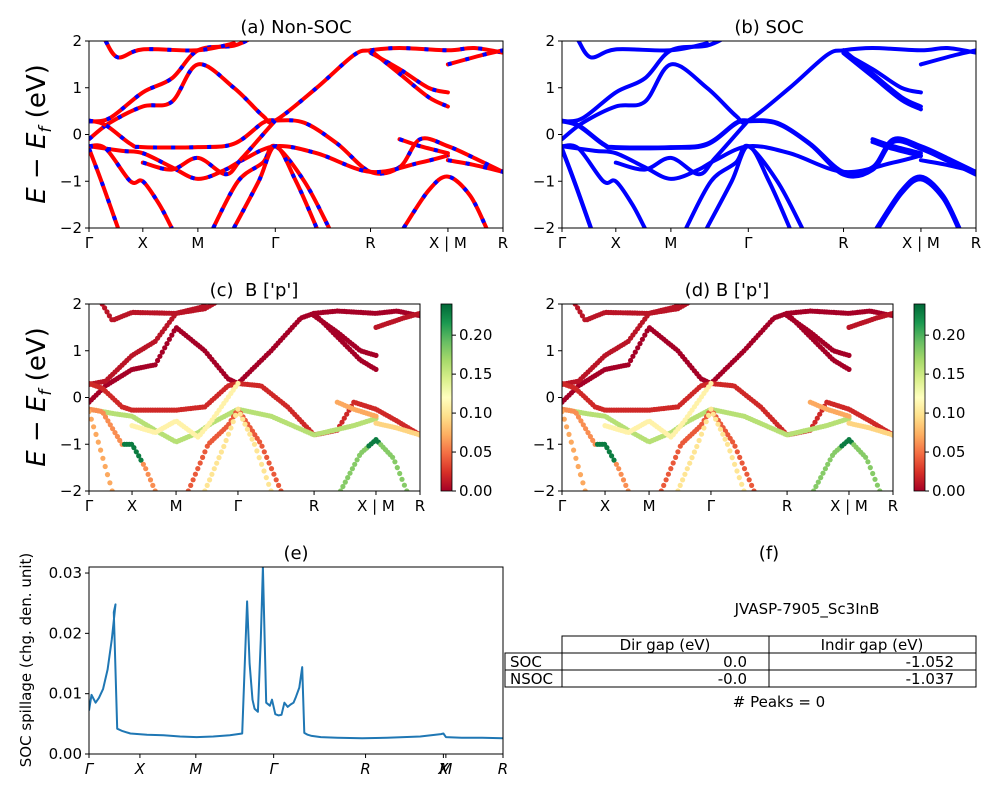 This screenshot has height=800, width=1000. I want to click on ytick-label: −1, so click(71, 181).